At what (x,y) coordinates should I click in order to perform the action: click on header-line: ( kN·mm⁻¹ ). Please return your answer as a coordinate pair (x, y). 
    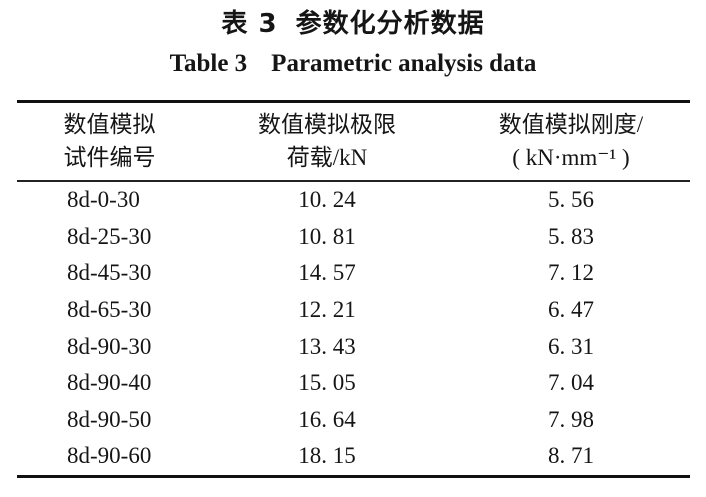
    Looking at the image, I should click on (571, 157).